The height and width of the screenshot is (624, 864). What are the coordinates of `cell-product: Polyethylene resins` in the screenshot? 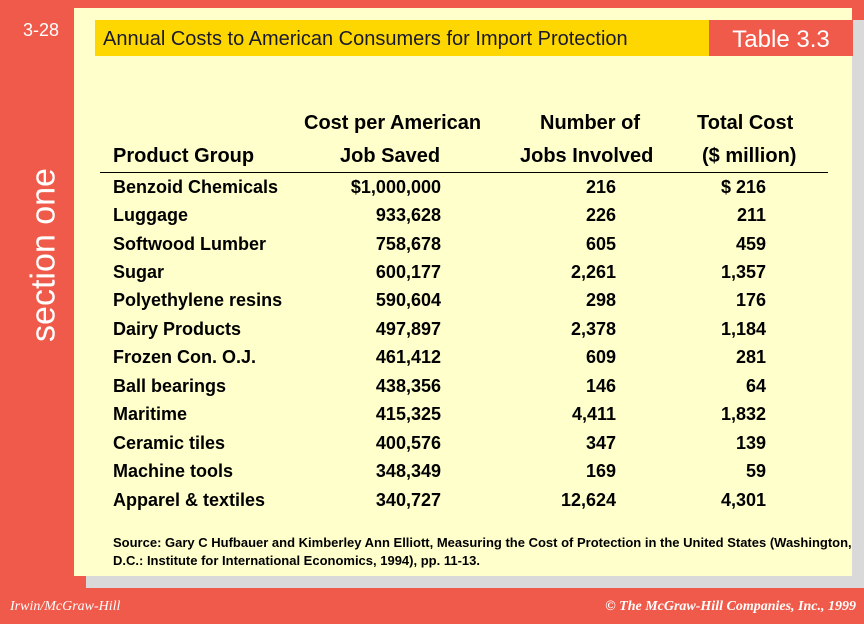 It's located at (198, 300).